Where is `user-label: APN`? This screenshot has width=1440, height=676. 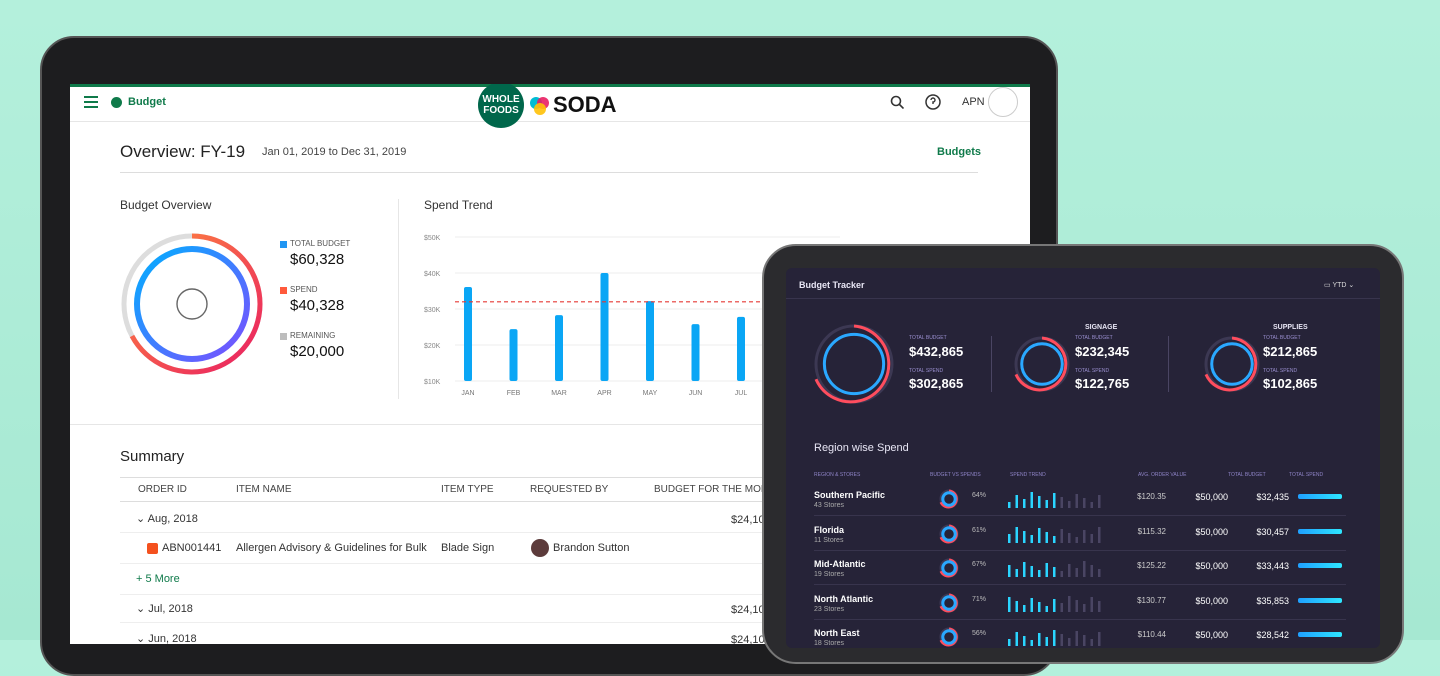 user-label: APN is located at coordinates (973, 102).